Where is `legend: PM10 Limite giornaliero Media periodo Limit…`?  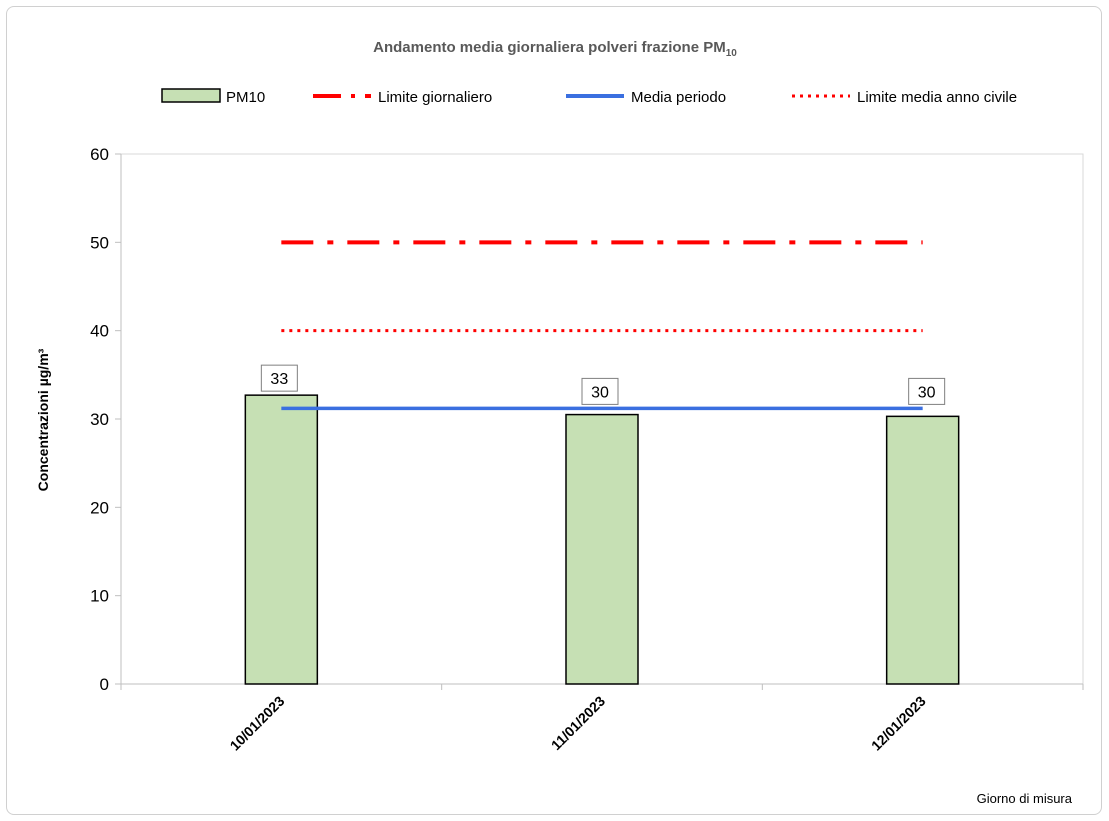
legend: PM10 Limite giornaliero Media periodo Limit… is located at coordinates (589, 97).